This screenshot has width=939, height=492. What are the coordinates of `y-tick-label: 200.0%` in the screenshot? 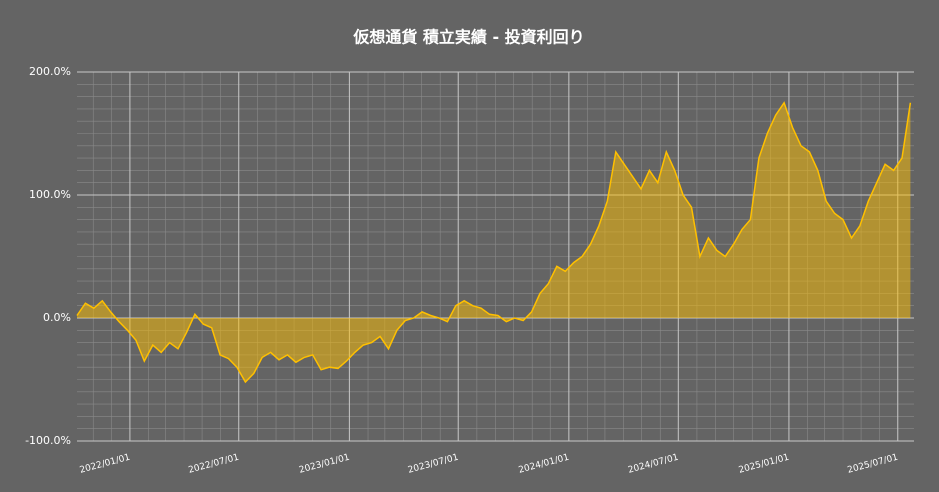 It's located at (50, 71).